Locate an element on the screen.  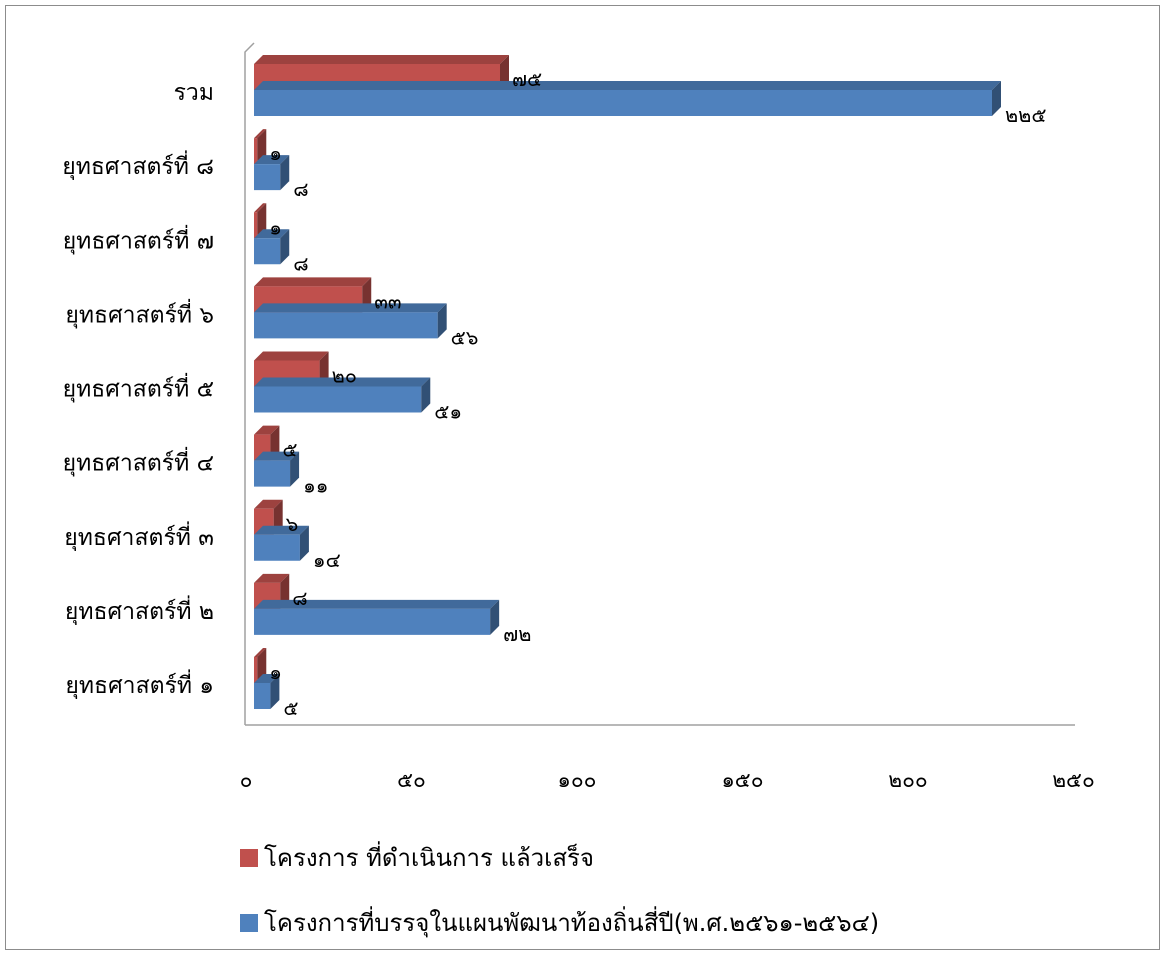
bar-completed-3-top is located at coordinates (267, 430).